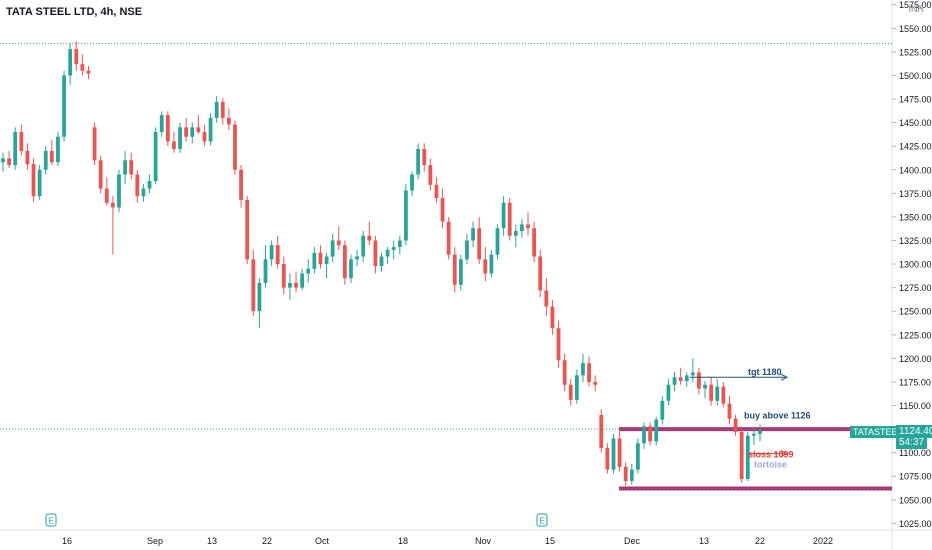 The image size is (932, 550). I want to click on annotation-label: buy above 1126, so click(777, 416).